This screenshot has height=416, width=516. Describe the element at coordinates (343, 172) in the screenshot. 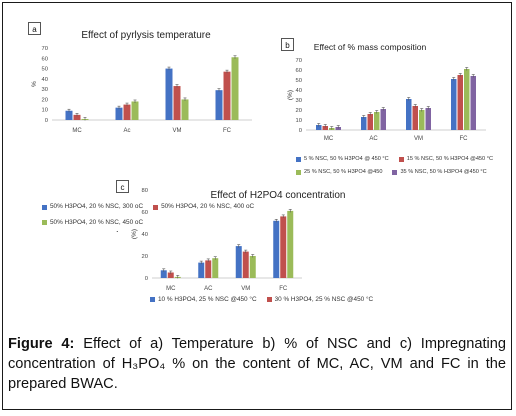

I see `legend-label: 25 % NSC, 50 % H3PO4 @450` at that location.